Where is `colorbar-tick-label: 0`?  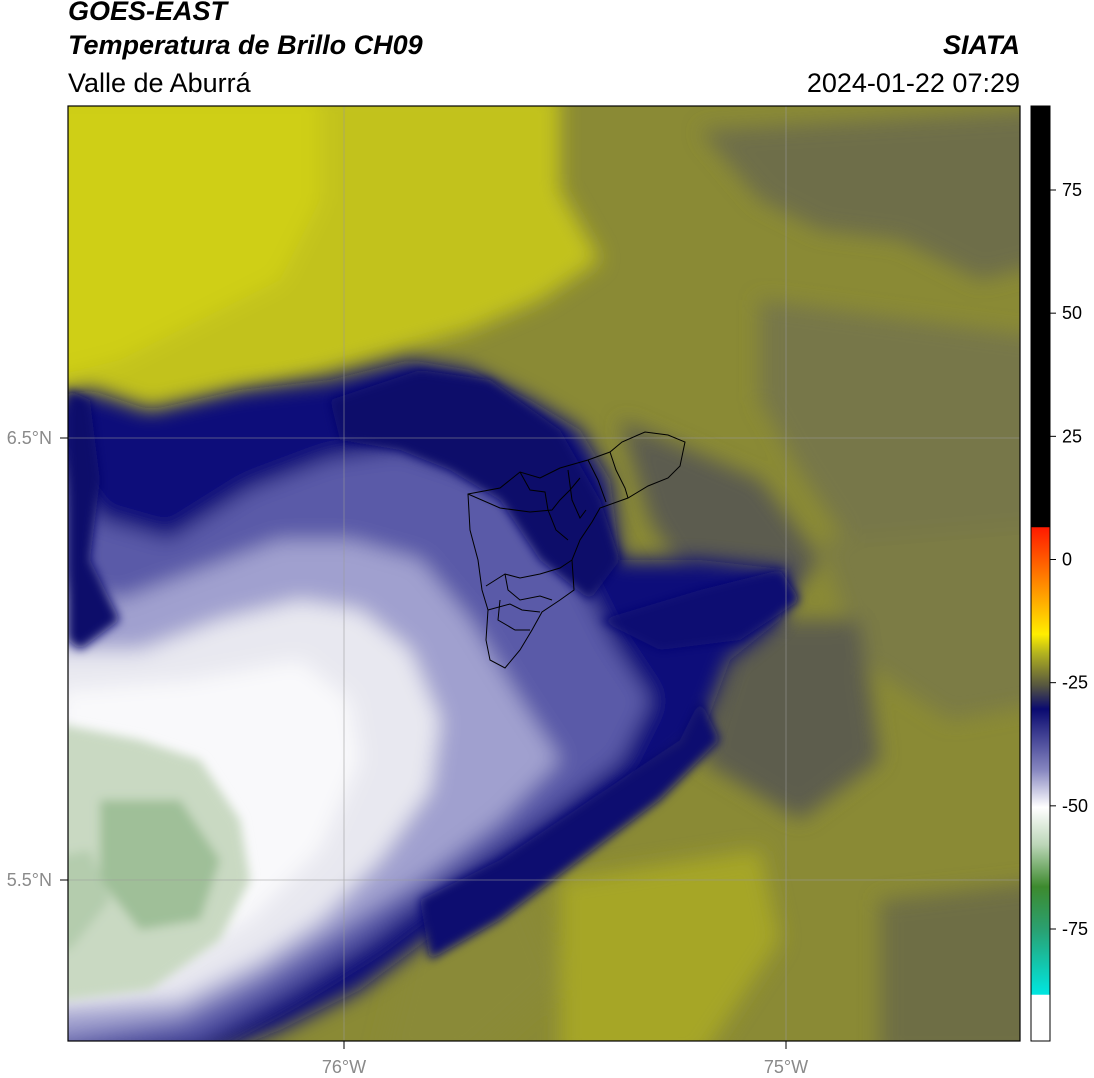 colorbar-tick-label: 0 is located at coordinates (1067, 560).